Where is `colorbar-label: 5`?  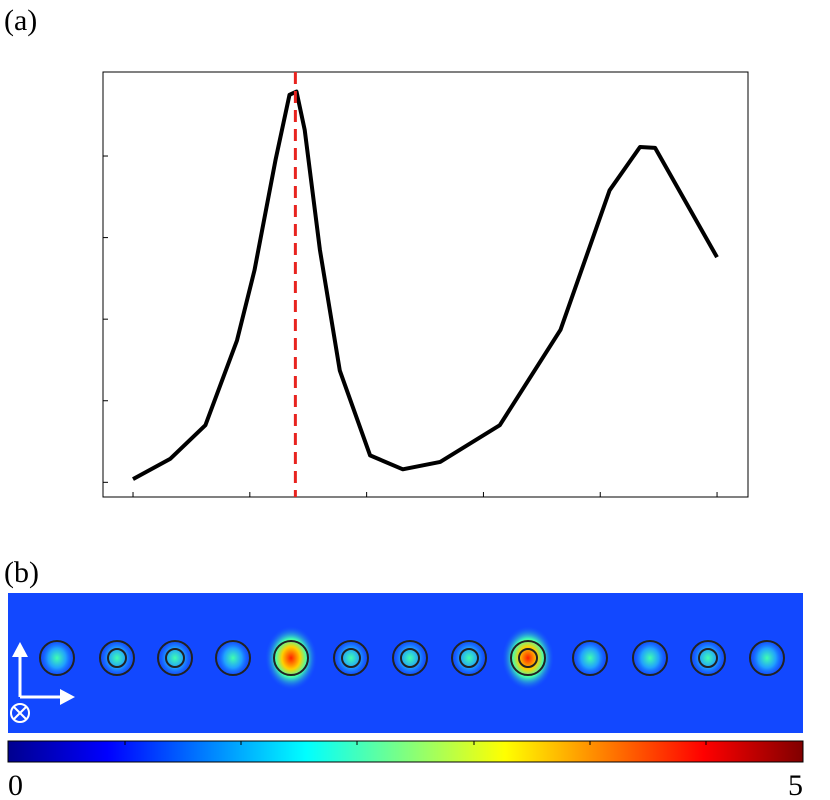 colorbar-label: 5 is located at coordinates (795, 784).